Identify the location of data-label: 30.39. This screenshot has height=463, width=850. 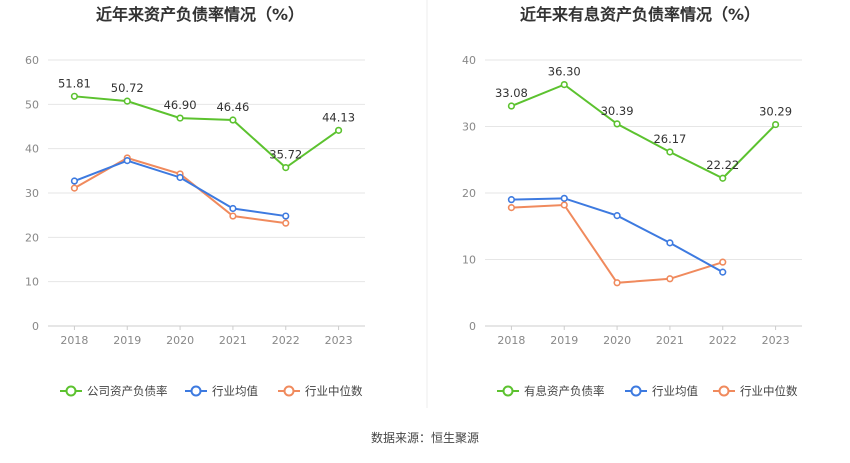
(617, 111).